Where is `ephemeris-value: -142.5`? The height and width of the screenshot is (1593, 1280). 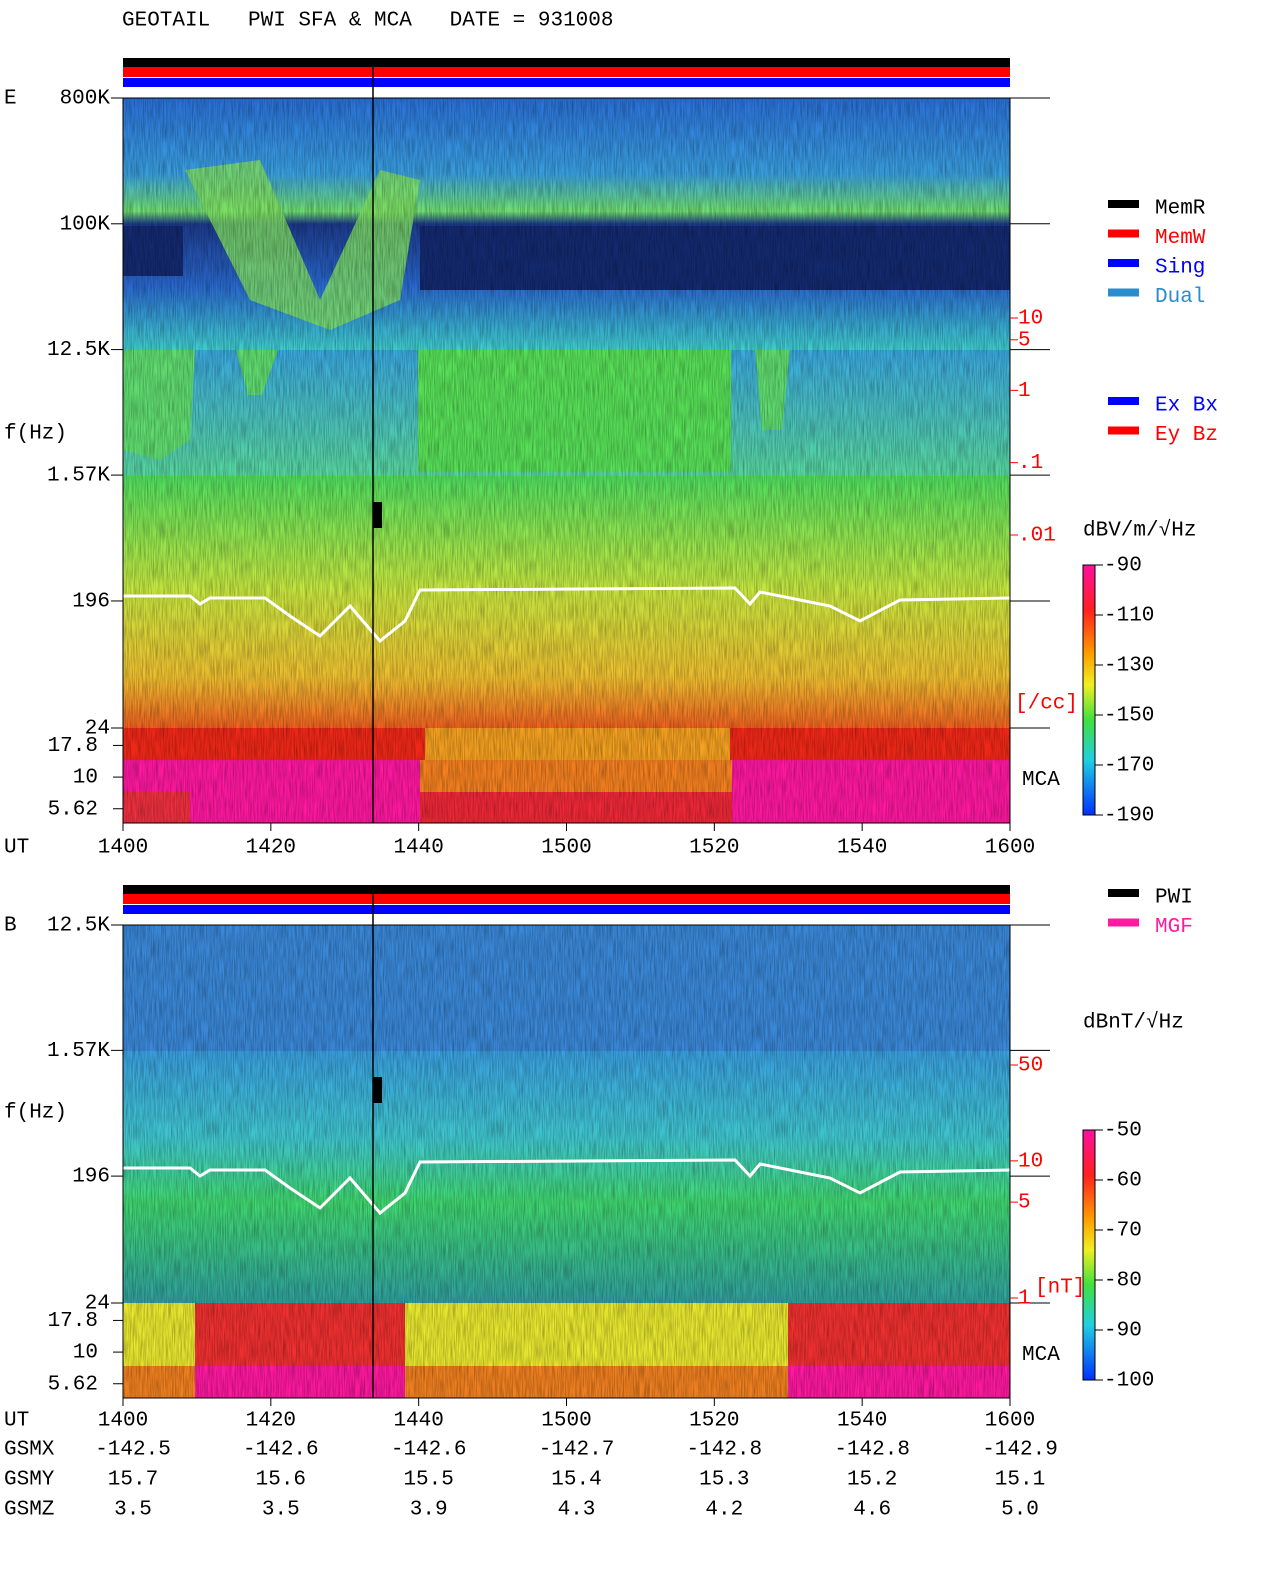
ephemeris-value: -142.5 is located at coordinates (133, 1450).